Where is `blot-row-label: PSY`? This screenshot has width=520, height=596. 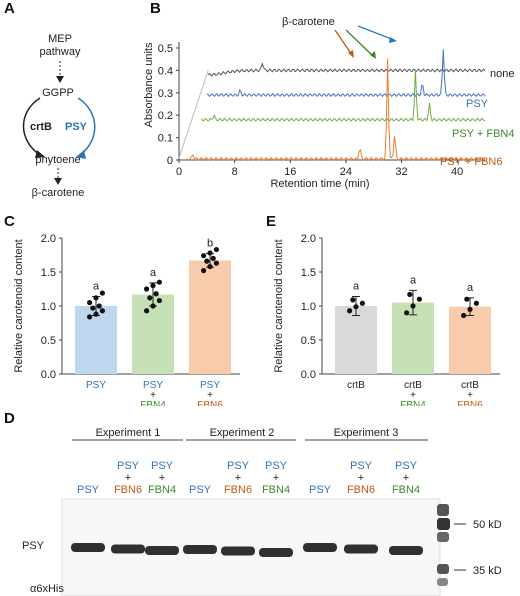
blot-row-label: PSY is located at coordinates (33, 546).